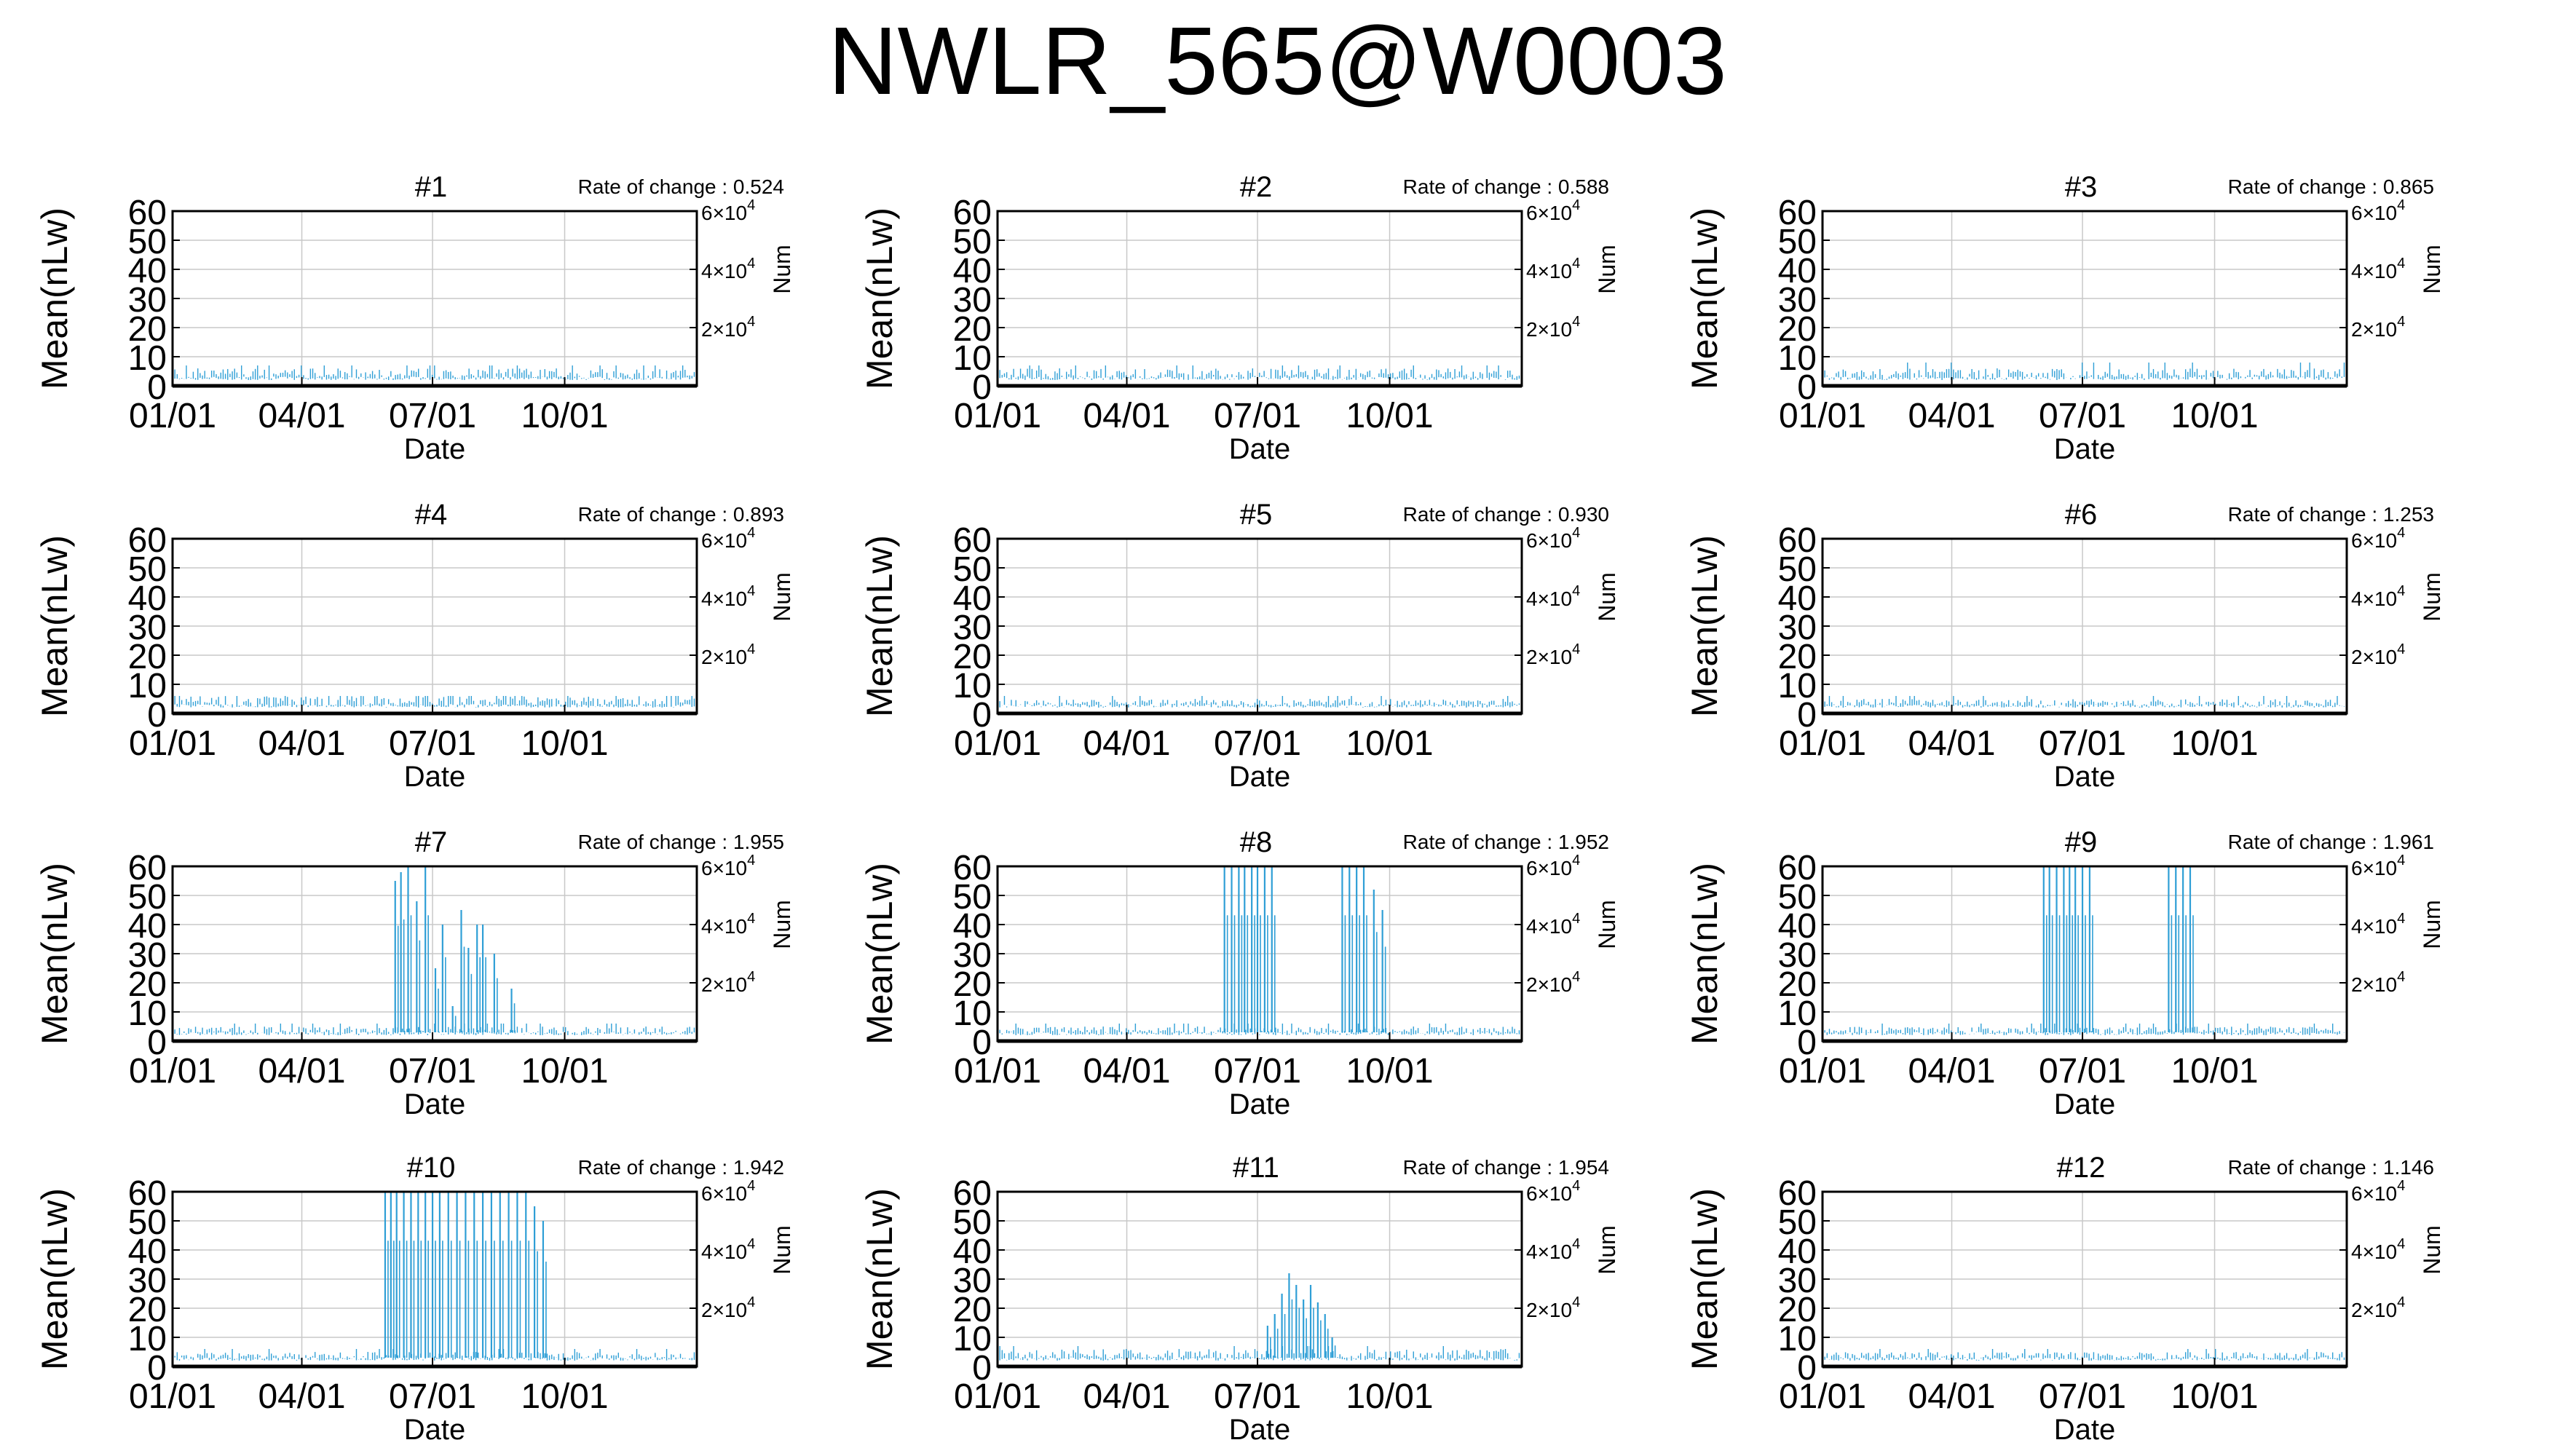 This screenshot has width=2555, height=1456. What do you see at coordinates (2331, 842) in the screenshot?
I see `rate-of-change: Rate of change : 1.961` at bounding box center [2331, 842].